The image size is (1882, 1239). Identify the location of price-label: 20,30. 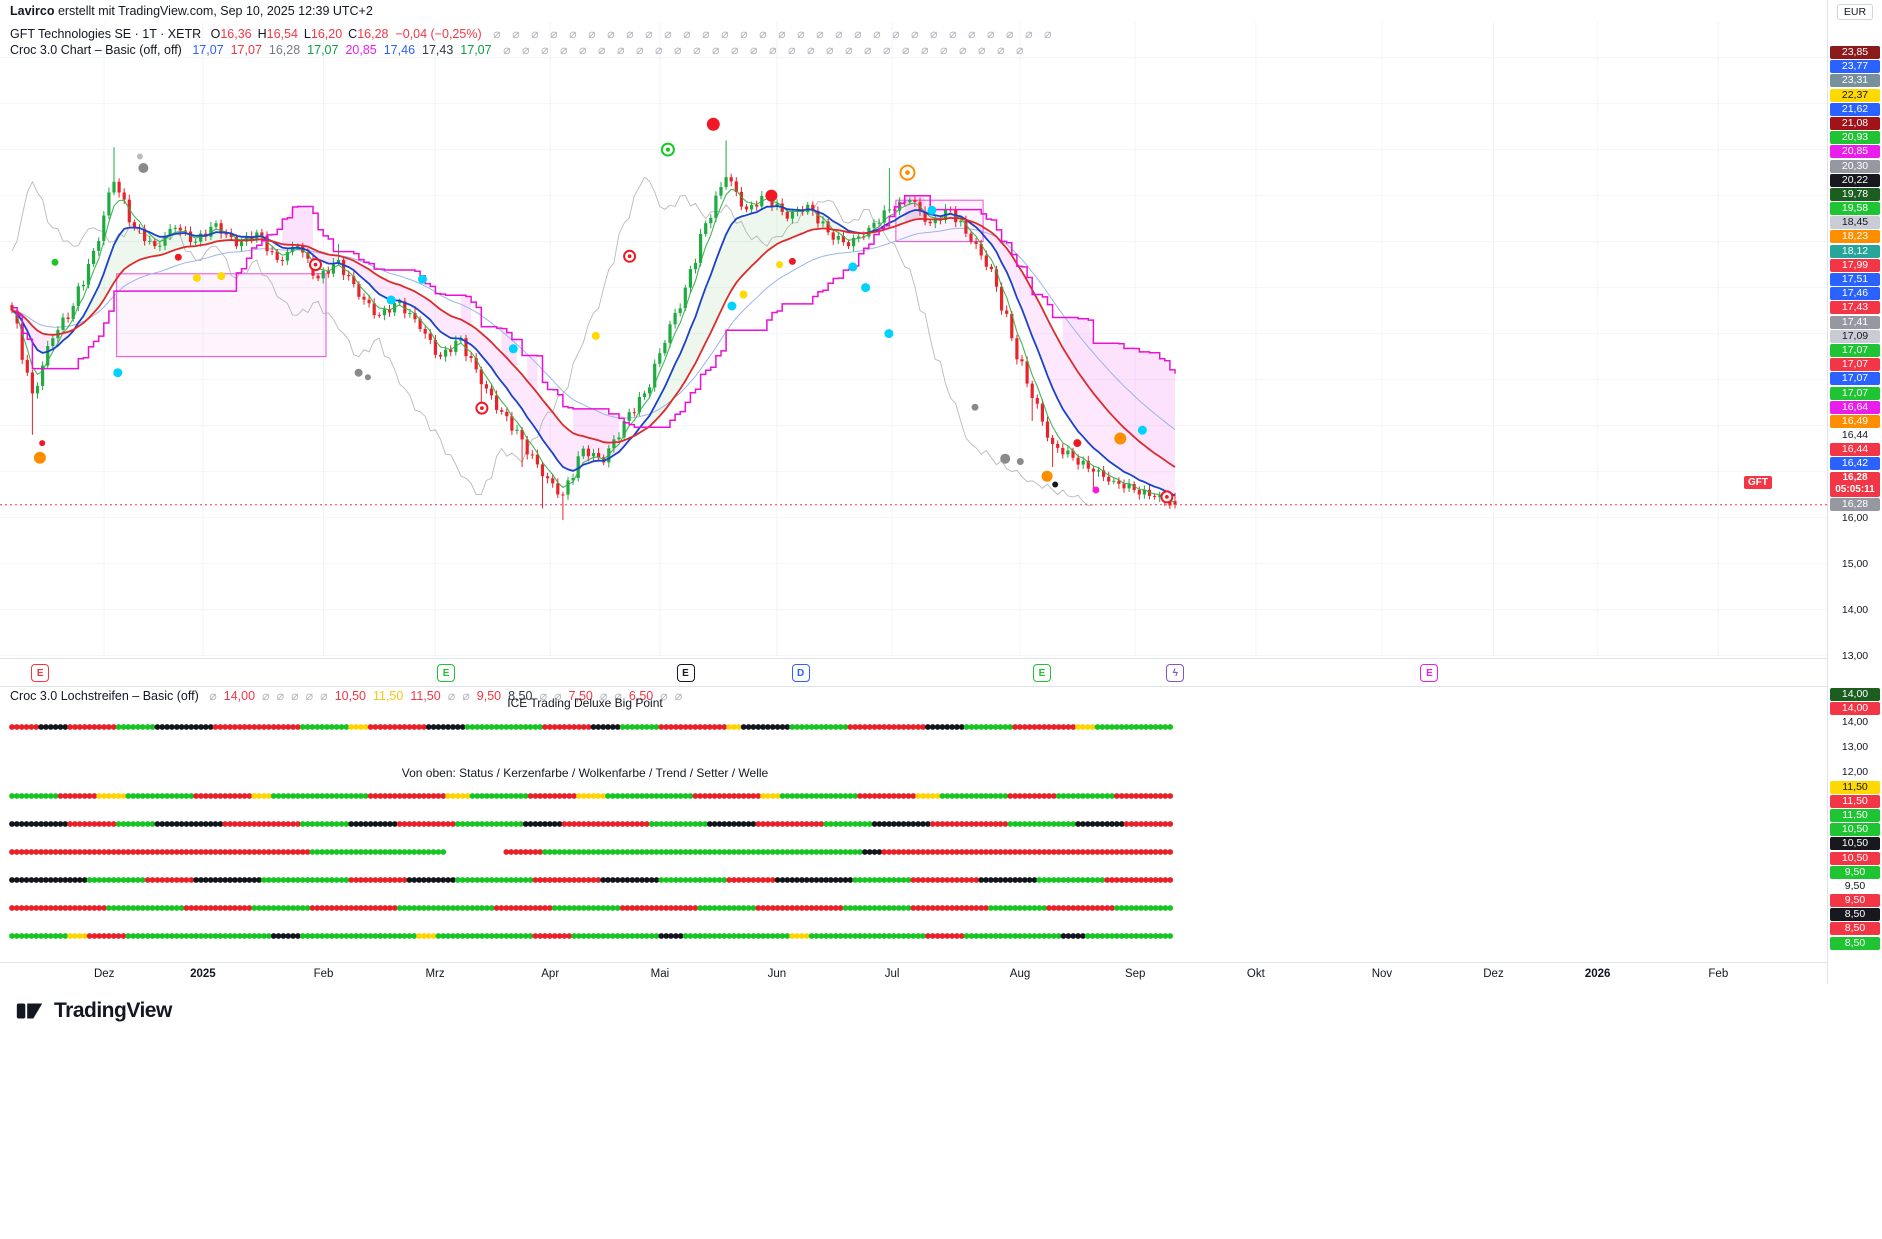
(1855, 166).